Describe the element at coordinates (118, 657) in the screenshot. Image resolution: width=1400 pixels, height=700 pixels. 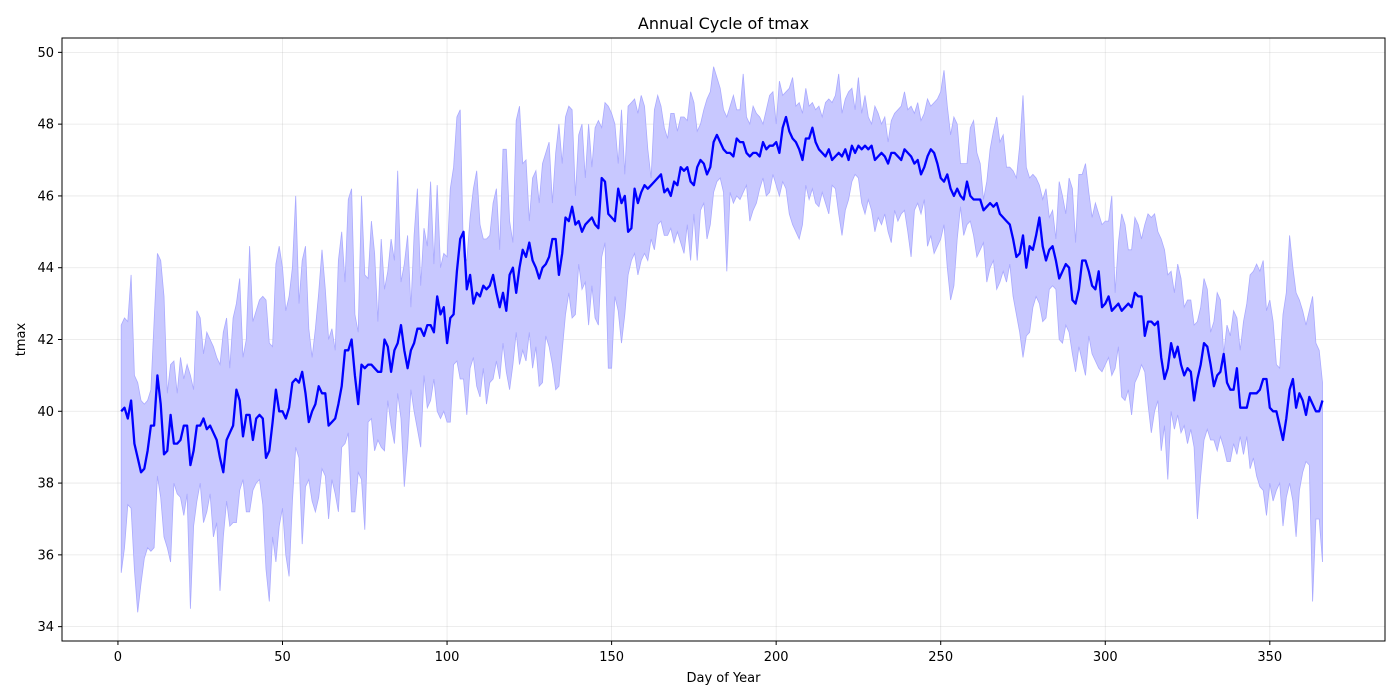
I see `x-tick-label: 0` at that location.